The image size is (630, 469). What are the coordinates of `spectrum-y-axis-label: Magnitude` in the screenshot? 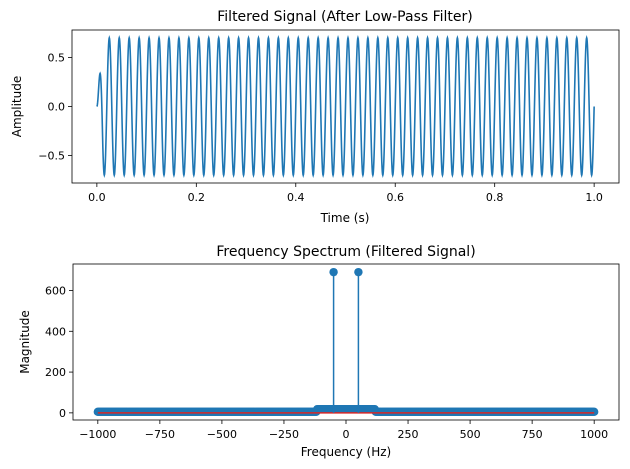 It's located at (25, 342).